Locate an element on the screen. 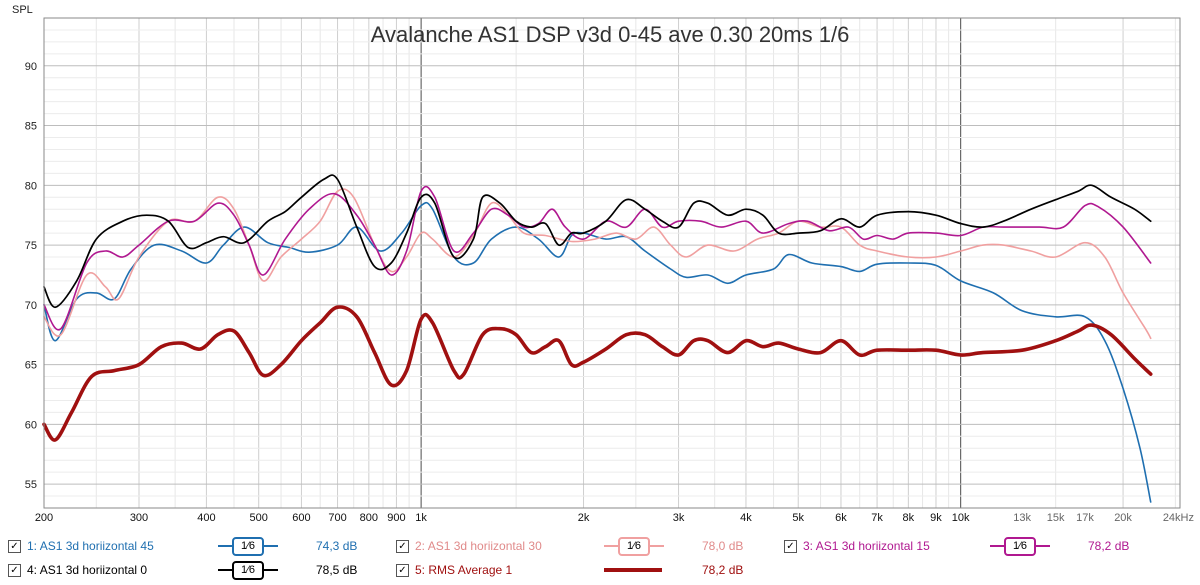 This screenshot has height=585, width=1200. legend-index-5: 5: is located at coordinates (420, 570).